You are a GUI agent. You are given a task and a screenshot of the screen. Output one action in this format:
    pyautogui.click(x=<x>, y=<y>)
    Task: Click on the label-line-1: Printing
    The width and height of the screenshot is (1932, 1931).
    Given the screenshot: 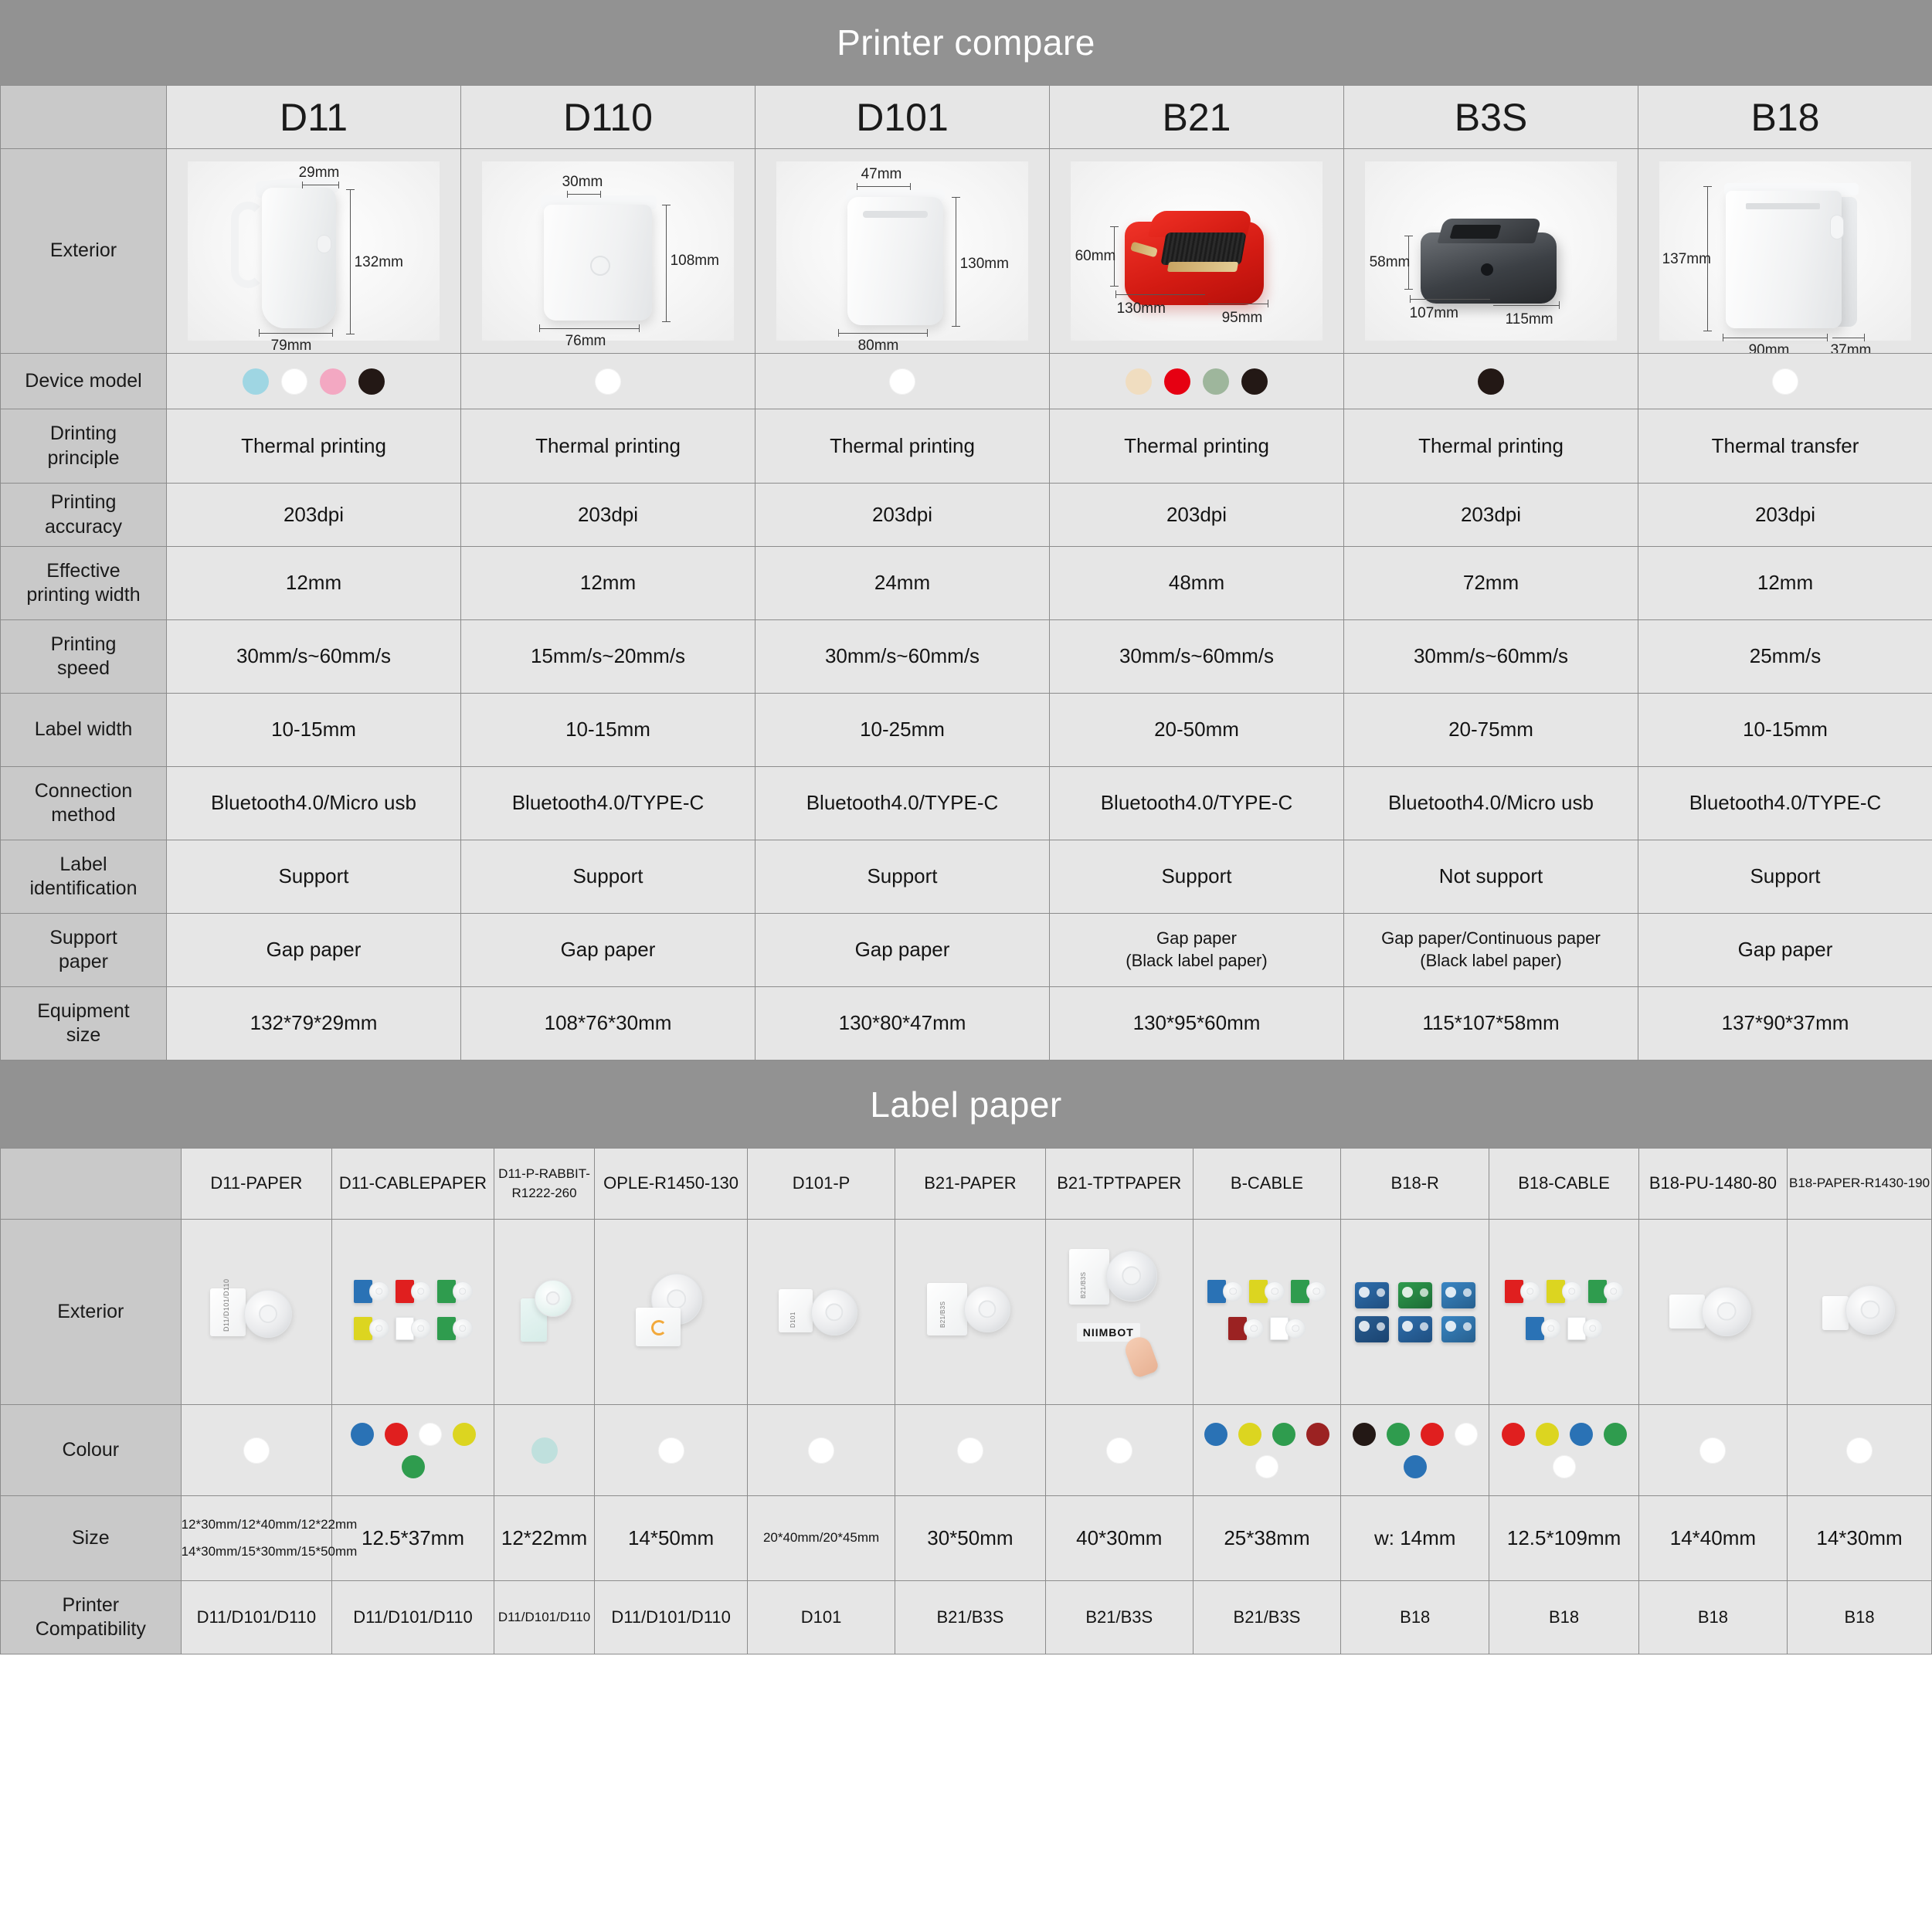 What is the action you would take?
    pyautogui.click(x=84, y=502)
    